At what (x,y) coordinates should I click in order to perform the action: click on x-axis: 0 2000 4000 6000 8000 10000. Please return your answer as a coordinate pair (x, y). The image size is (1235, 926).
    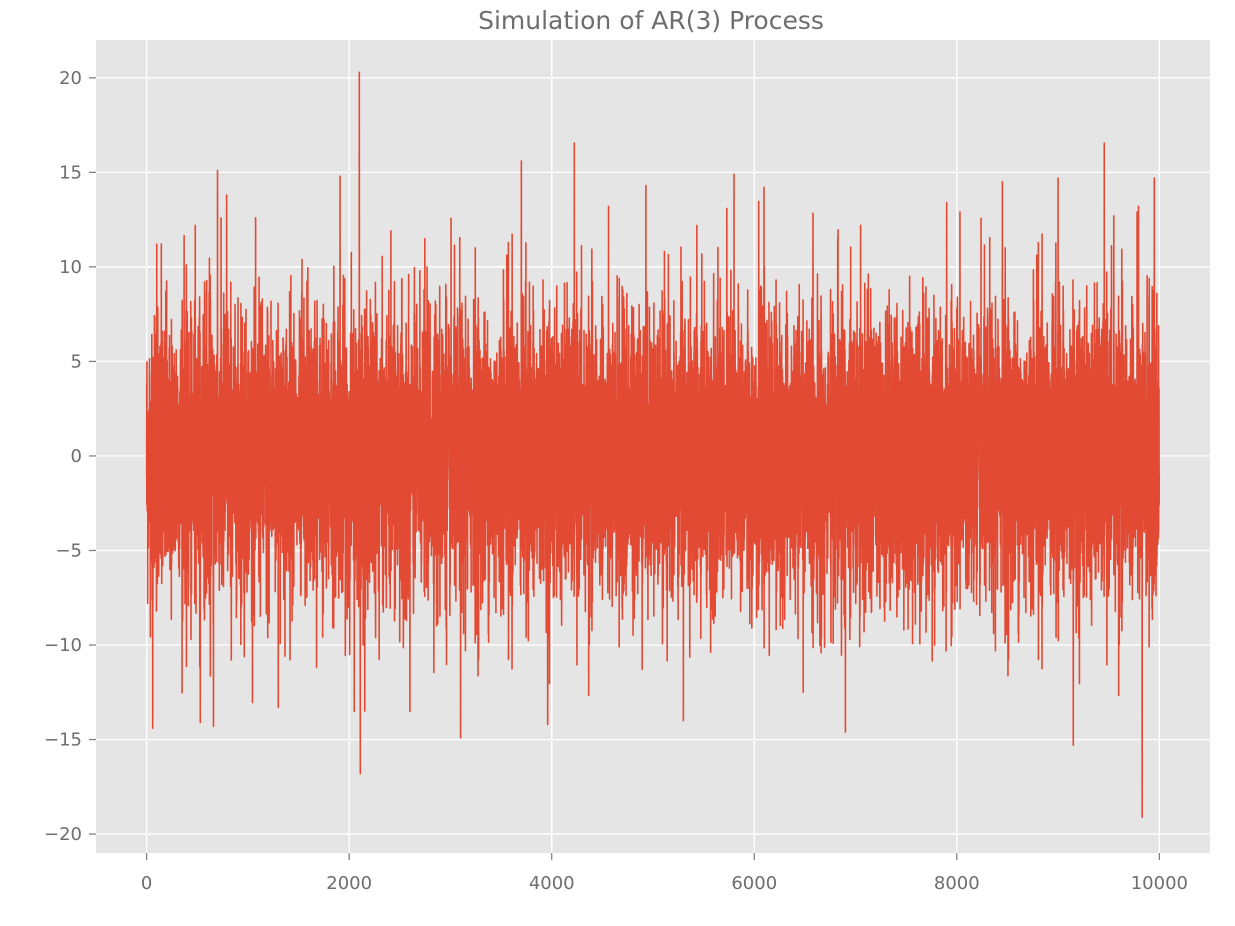
    Looking at the image, I should click on (664, 873).